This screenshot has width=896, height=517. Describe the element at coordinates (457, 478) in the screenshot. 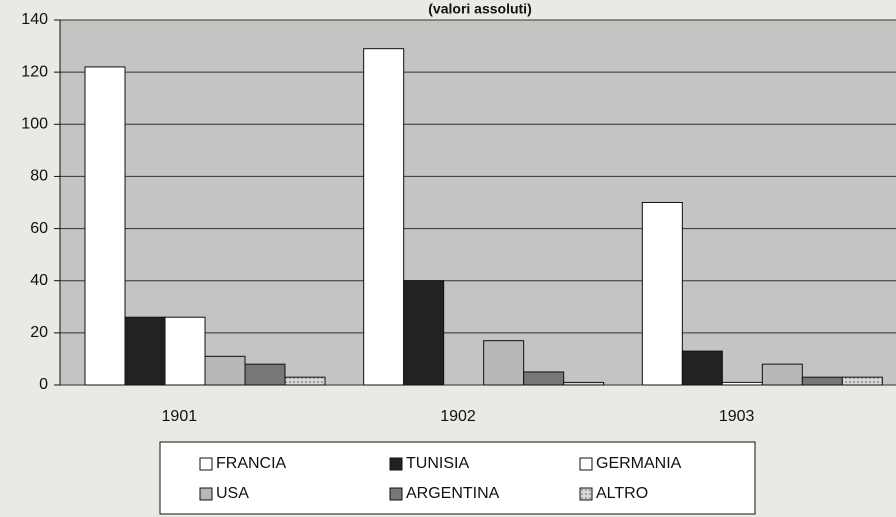

I see `legend` at that location.